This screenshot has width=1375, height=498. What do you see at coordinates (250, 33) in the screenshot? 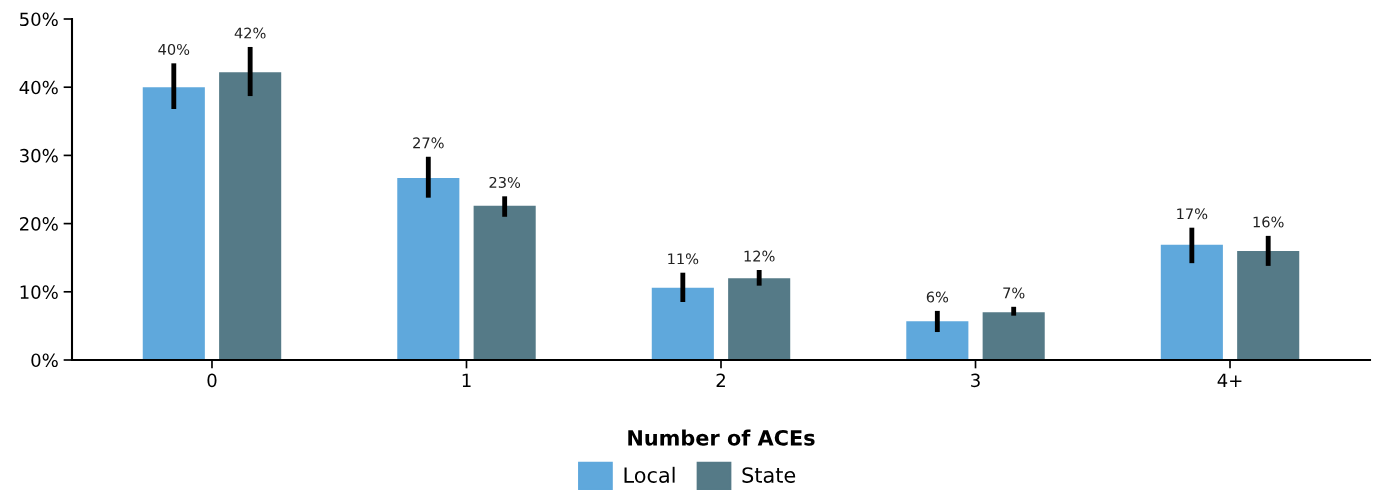
I see `data-label: 42%` at bounding box center [250, 33].